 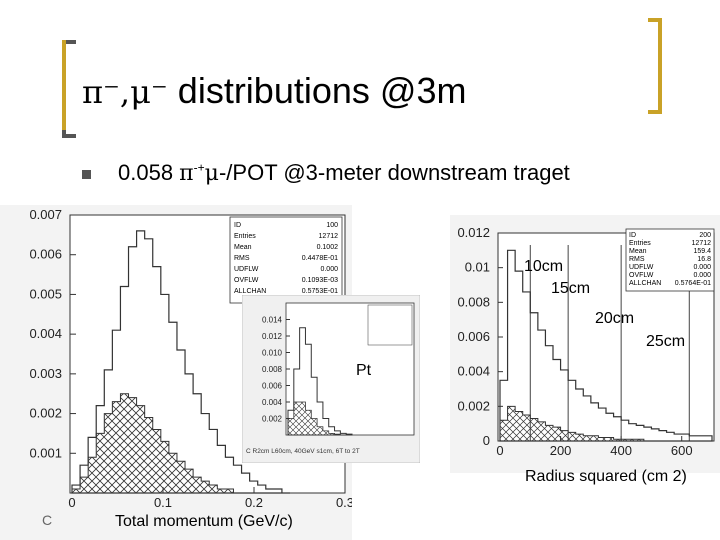 I want to click on left-ytick-label: 0.003, so click(x=45, y=373).